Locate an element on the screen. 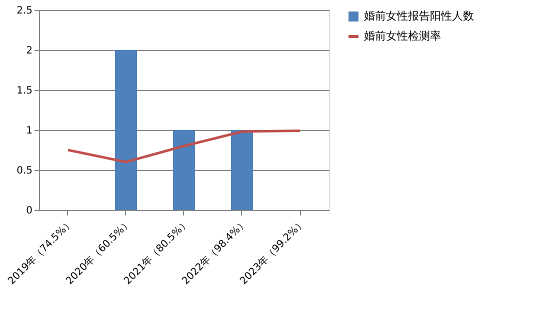  legend-label: 婚前女性报告阳性人数 is located at coordinates (419, 16).